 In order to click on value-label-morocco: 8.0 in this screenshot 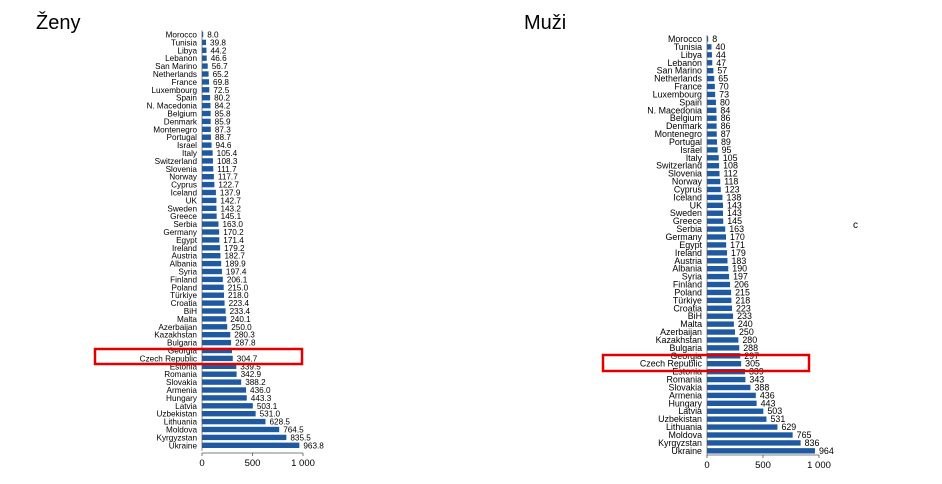, I will do `click(213, 35)`.